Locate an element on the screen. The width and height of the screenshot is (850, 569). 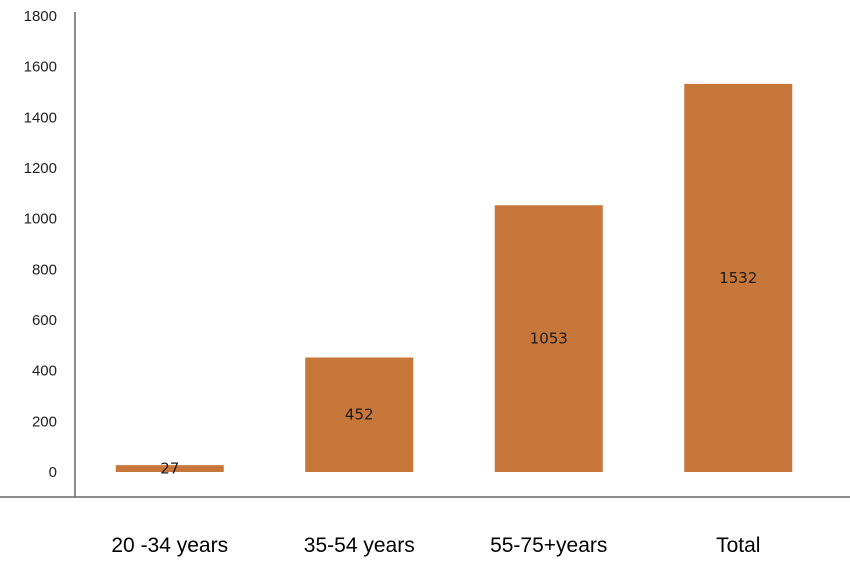
y-tick-label: 200 is located at coordinates (44, 421).